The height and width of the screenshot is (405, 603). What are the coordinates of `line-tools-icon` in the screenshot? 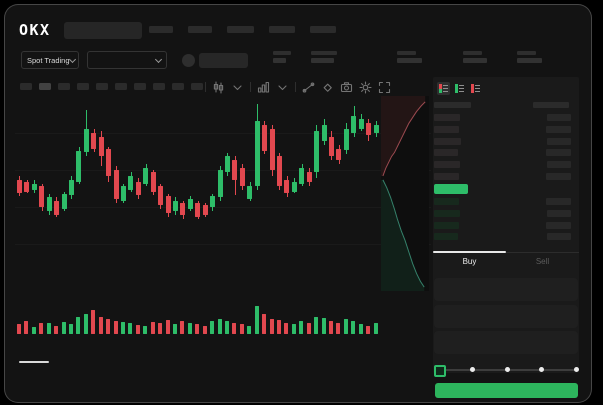 It's located at (308, 87).